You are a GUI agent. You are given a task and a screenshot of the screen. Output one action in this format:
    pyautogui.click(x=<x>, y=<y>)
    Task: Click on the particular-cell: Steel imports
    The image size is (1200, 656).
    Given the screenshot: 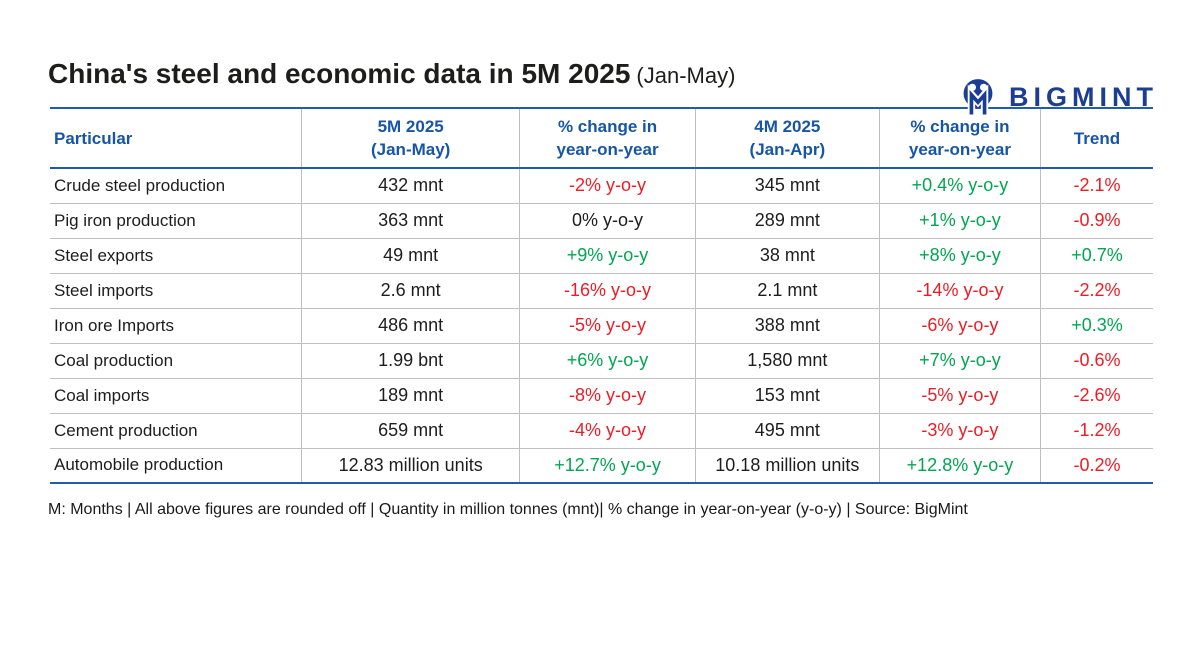 What is the action you would take?
    pyautogui.click(x=176, y=290)
    